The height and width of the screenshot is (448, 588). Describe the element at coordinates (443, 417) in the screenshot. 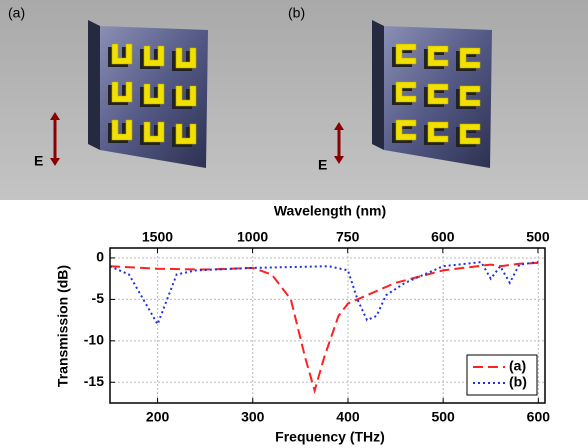

I see `x-tick-label: 500` at that location.